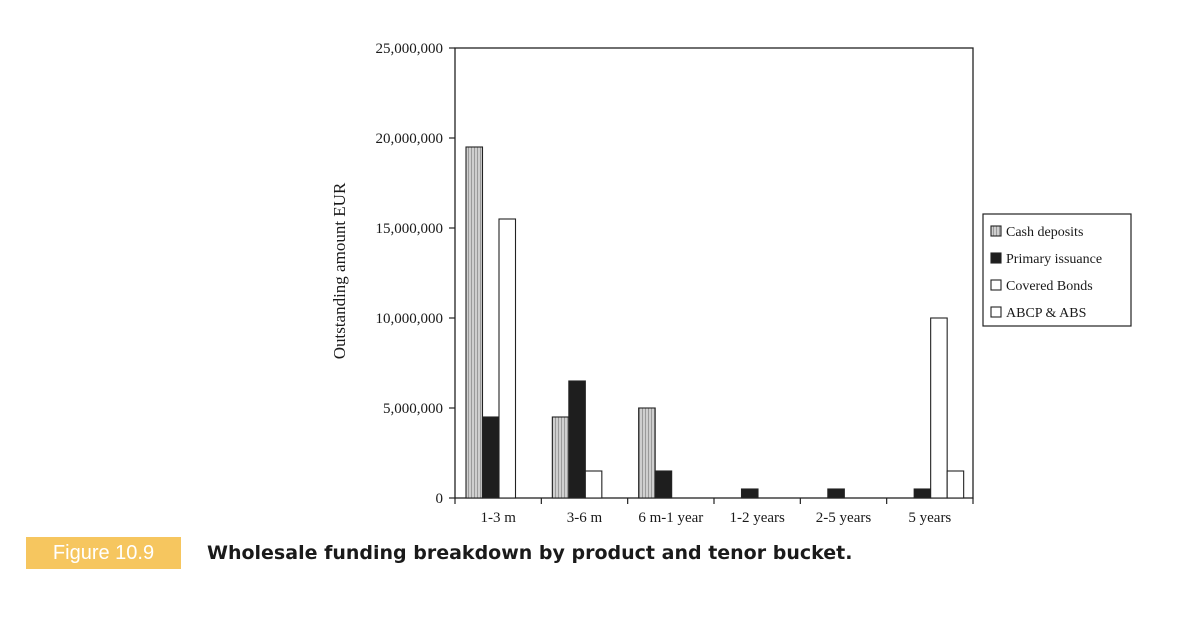 This screenshot has height=618, width=1190. What do you see at coordinates (410, 139) in the screenshot?
I see `y-tick-label: 20,000,000` at bounding box center [410, 139].